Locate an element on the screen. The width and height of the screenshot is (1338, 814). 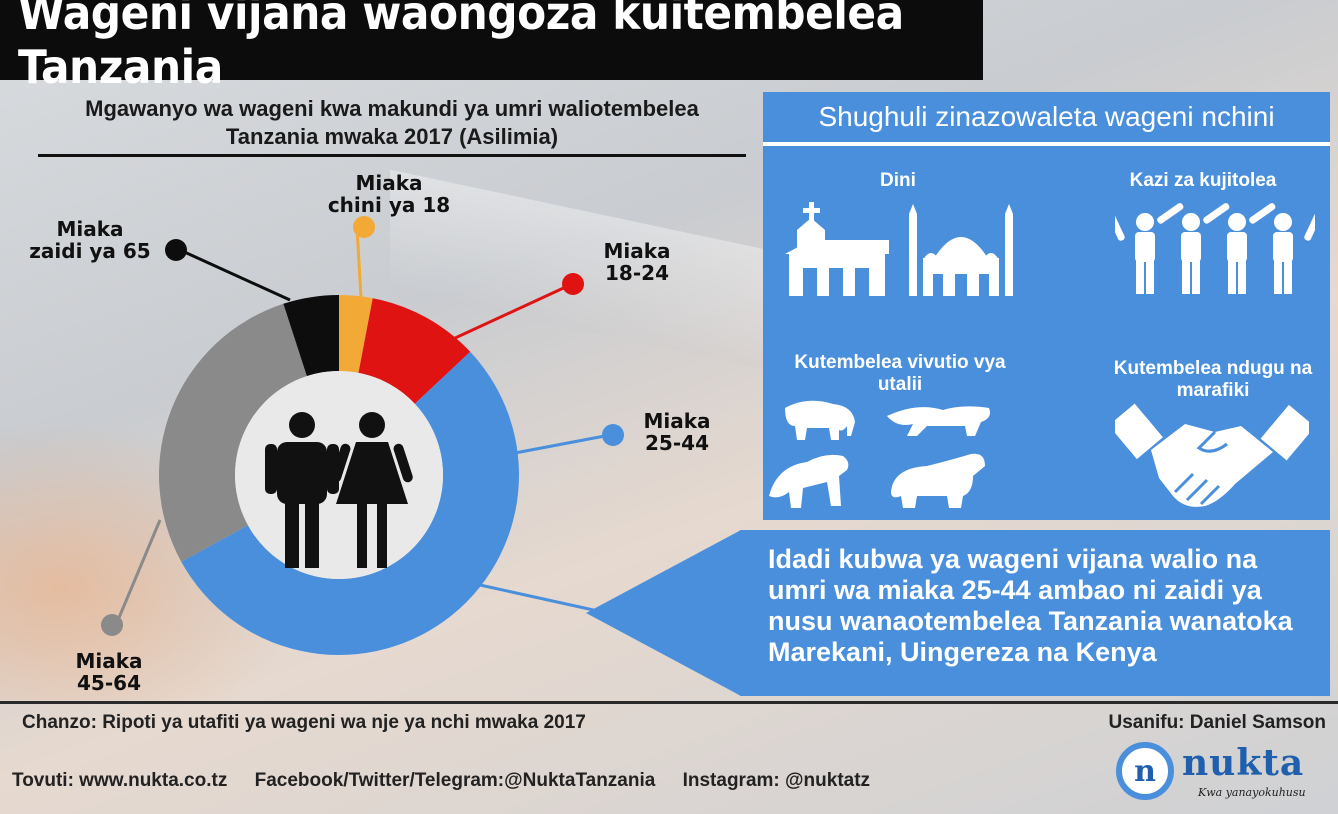
logo-mark-icon: n is located at coordinates (1145, 771).